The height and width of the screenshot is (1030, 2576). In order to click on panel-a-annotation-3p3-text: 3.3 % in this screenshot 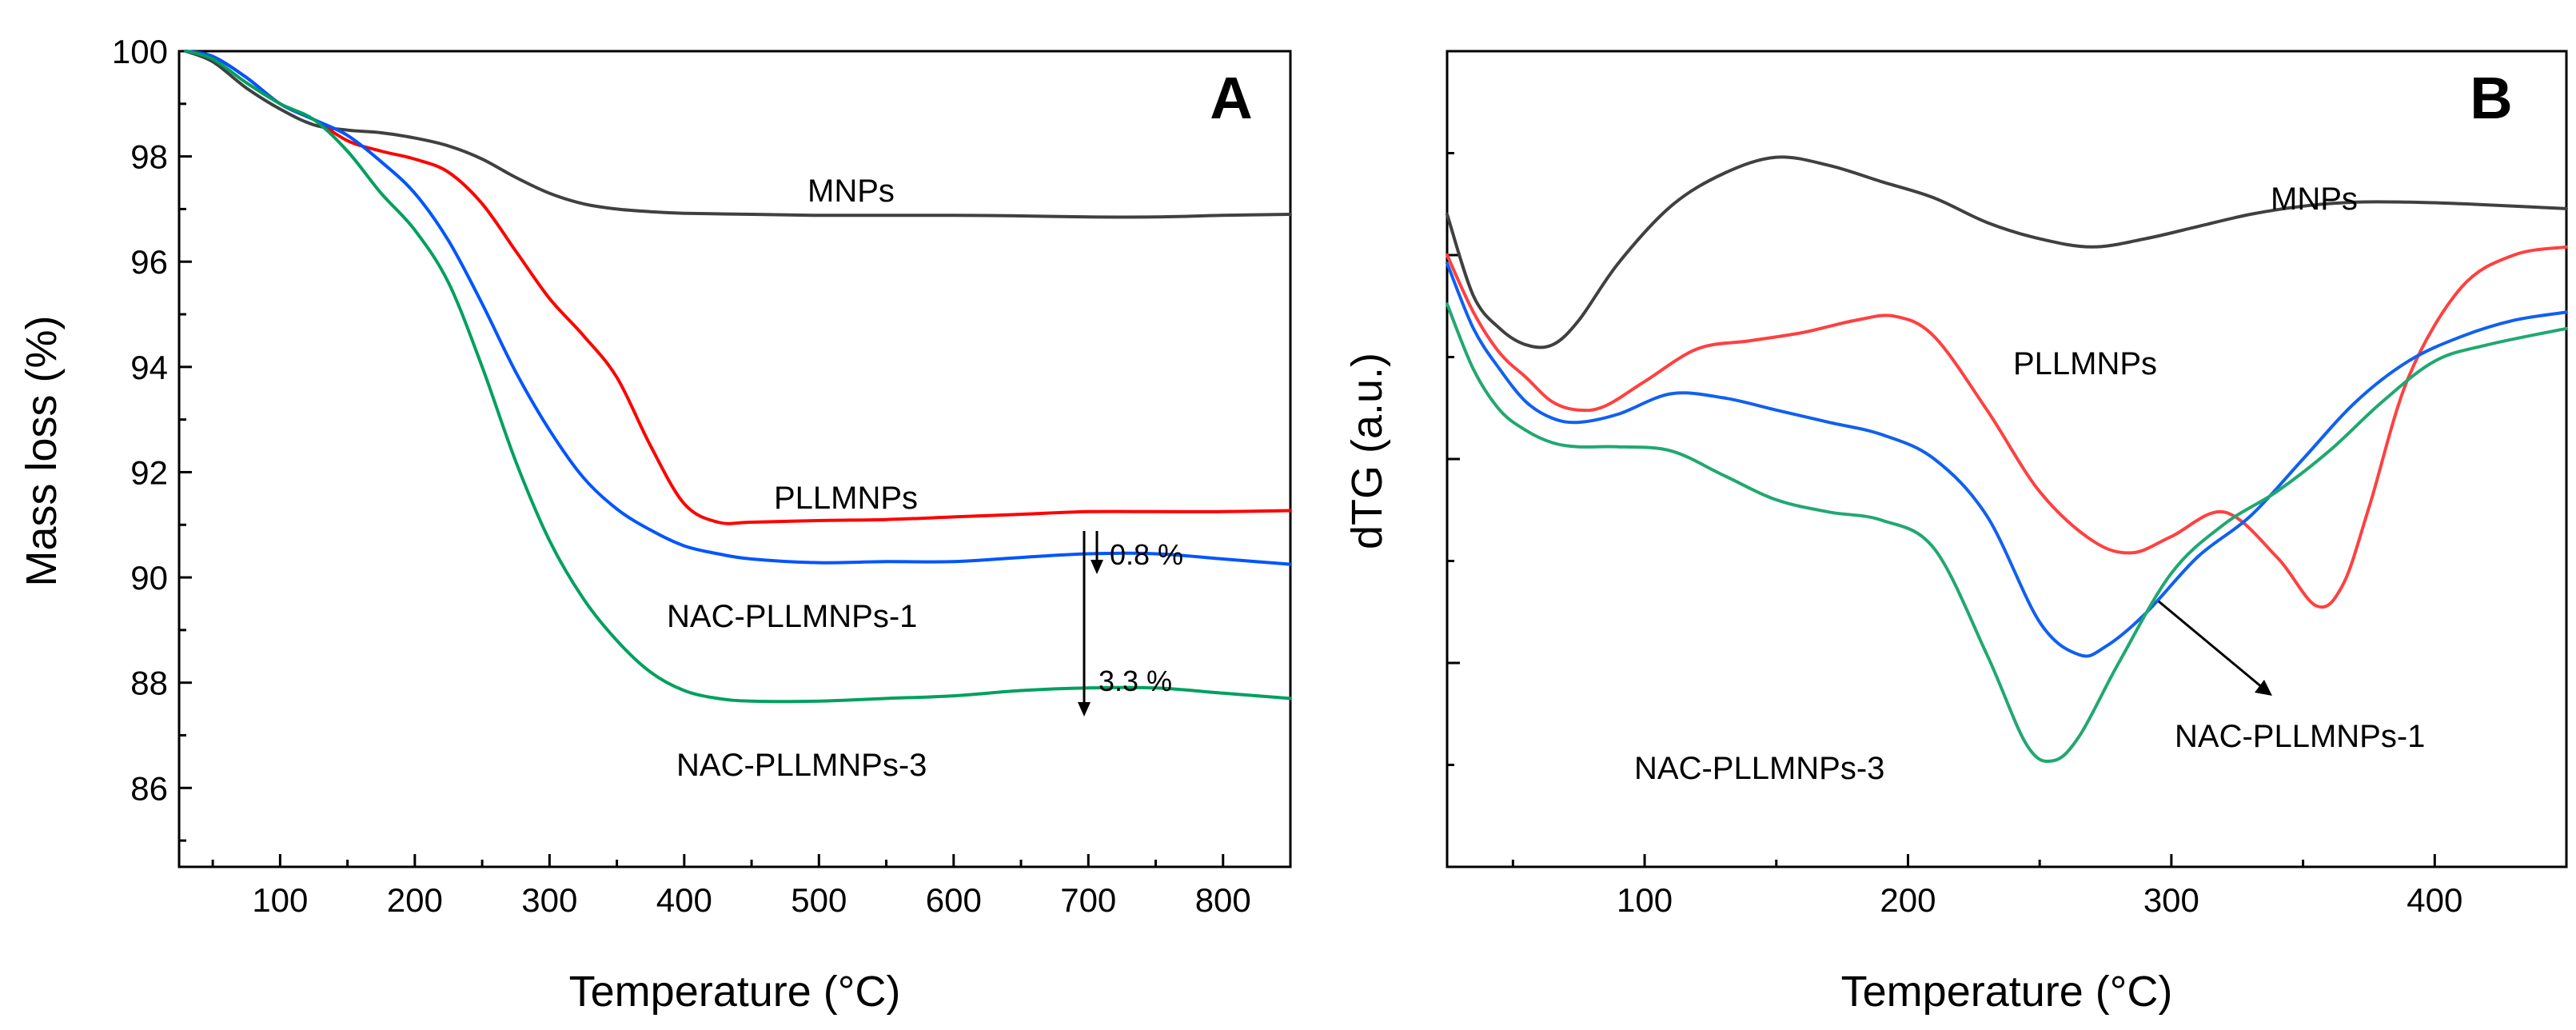, I will do `click(1135, 681)`.